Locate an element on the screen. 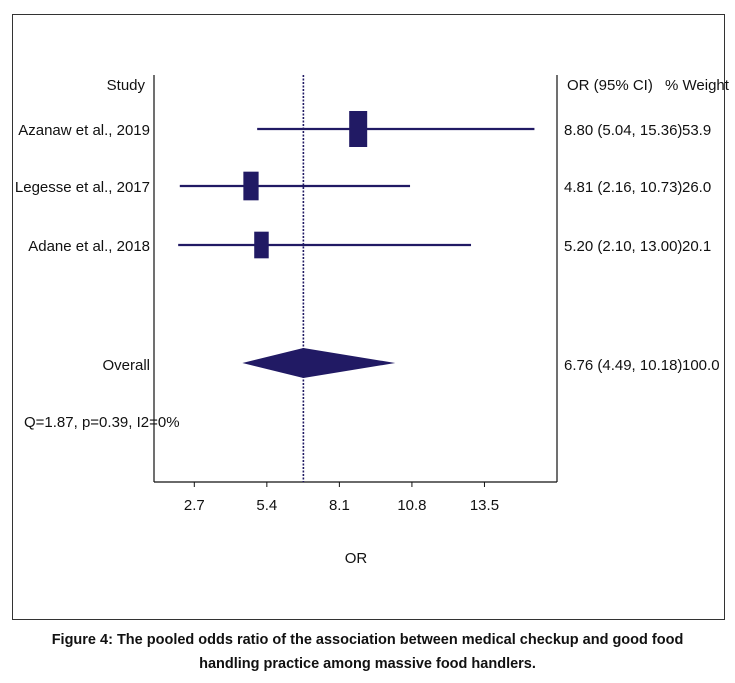  study-or-ci: 8.80 (5.04, 15.36) is located at coordinates (623, 130).